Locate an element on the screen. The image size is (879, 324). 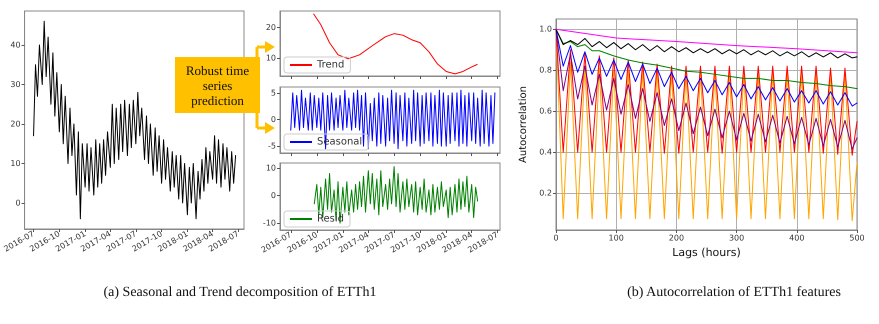
y-tick-label: 0.2 is located at coordinates (545, 193).